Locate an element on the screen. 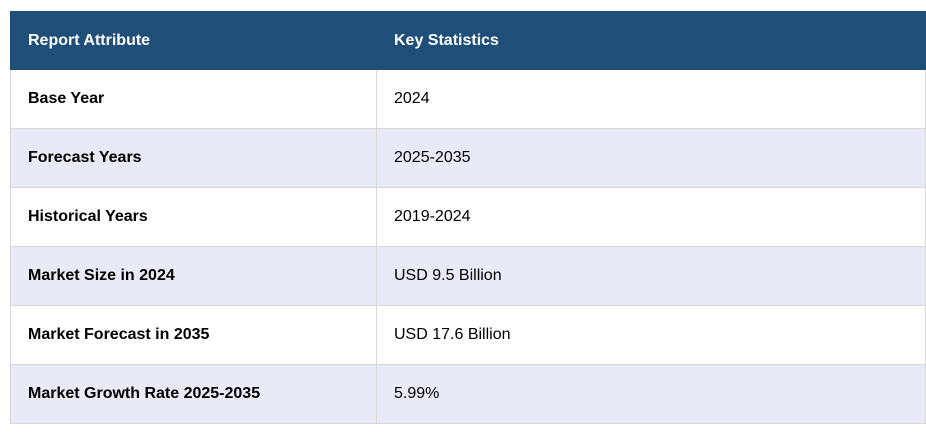 This screenshot has height=438, width=926. table-row: Market Growth Rate 2025-2035 5.99% is located at coordinates (468, 394).